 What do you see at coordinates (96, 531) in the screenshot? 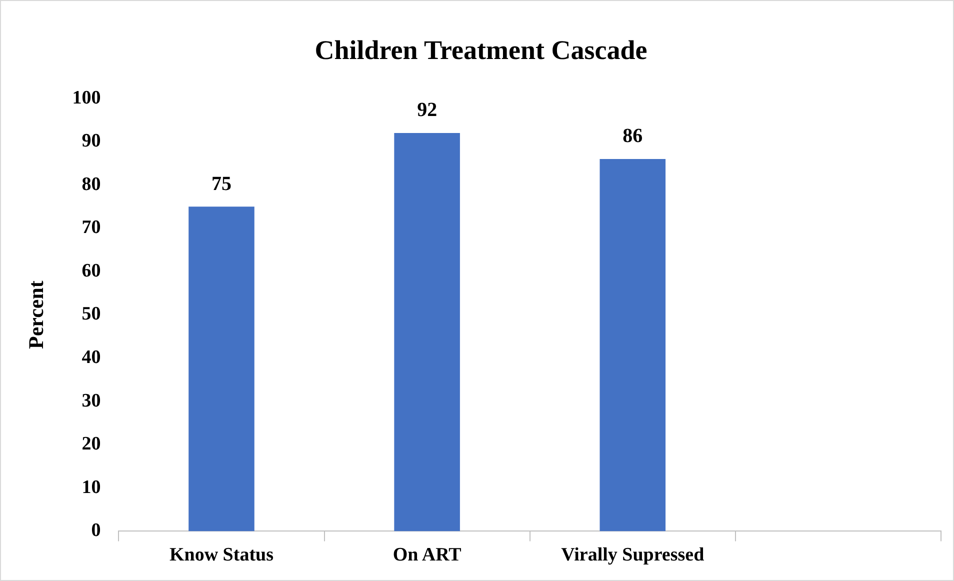
I see `y-tick-label: 0` at bounding box center [96, 531].